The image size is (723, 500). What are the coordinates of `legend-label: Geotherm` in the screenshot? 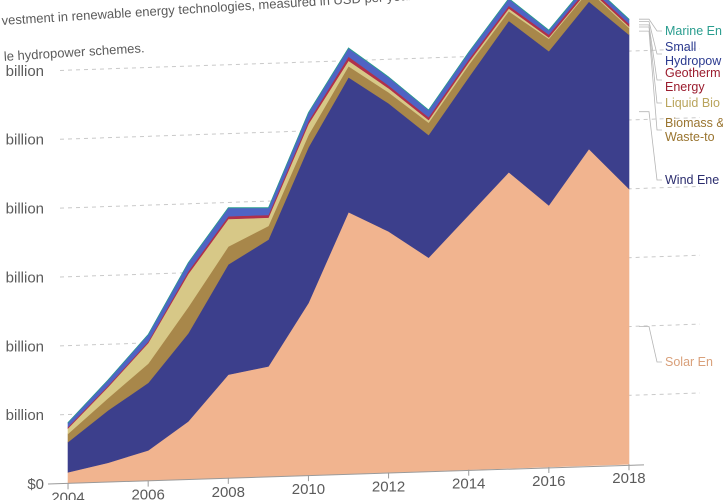 It's located at (693, 73).